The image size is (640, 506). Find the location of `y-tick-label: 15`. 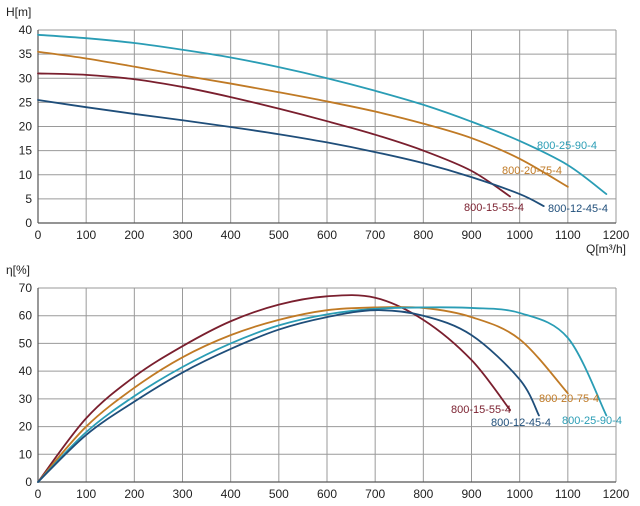

y-tick-label: 15 is located at coordinates (26, 151).